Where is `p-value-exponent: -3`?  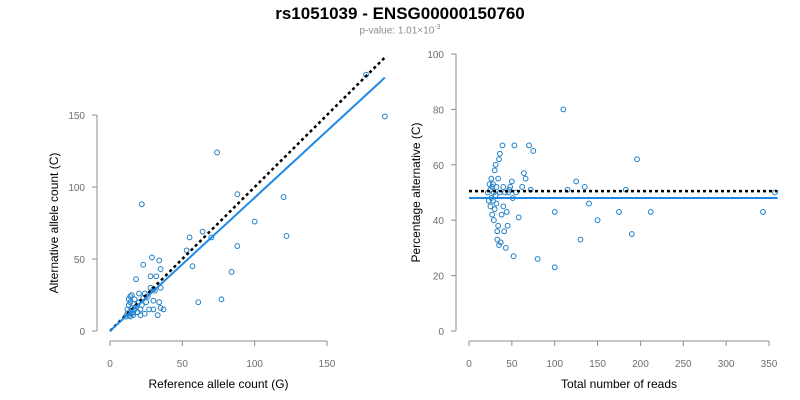
p-value-exponent: -3 is located at coordinates (437, 27).